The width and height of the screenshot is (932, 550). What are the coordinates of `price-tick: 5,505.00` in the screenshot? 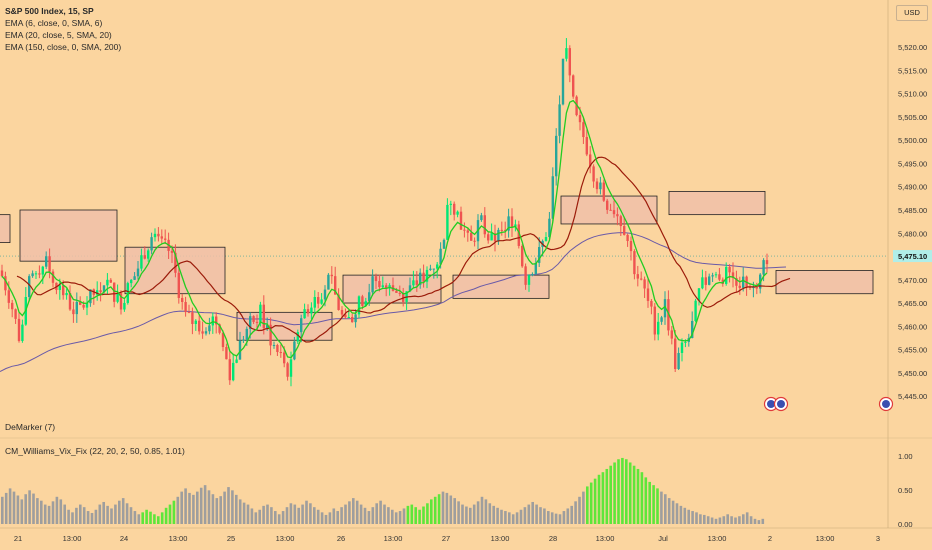 It's located at (912, 117).